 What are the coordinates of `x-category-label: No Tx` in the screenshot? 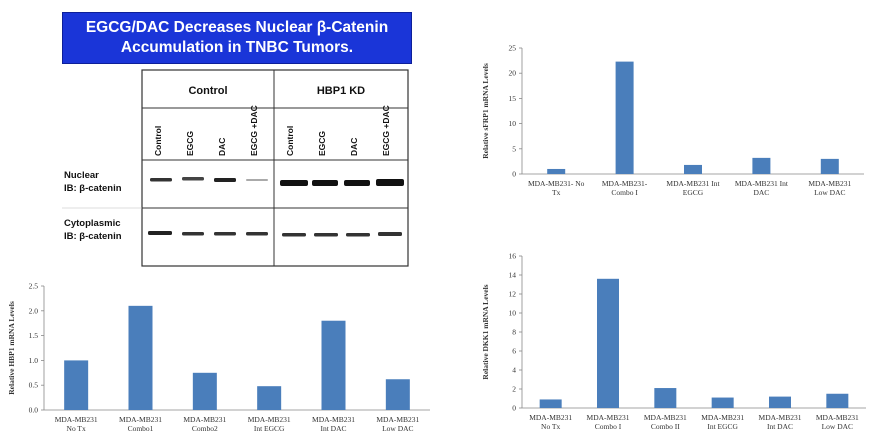 It's located at (550, 426).